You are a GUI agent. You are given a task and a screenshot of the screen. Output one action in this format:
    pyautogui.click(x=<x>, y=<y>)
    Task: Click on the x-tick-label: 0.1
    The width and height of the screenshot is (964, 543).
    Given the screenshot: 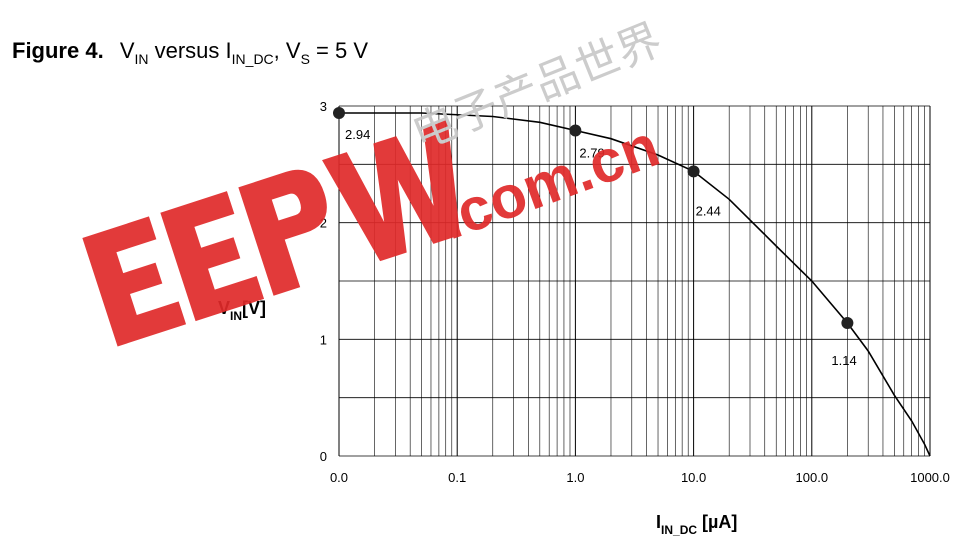 What is the action you would take?
    pyautogui.click(x=457, y=477)
    